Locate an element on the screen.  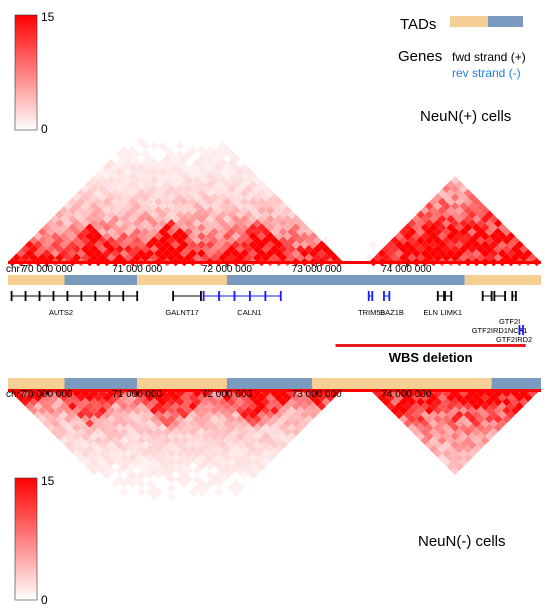
axis-tick-label: 73 000 000 is located at coordinates (317, 269).